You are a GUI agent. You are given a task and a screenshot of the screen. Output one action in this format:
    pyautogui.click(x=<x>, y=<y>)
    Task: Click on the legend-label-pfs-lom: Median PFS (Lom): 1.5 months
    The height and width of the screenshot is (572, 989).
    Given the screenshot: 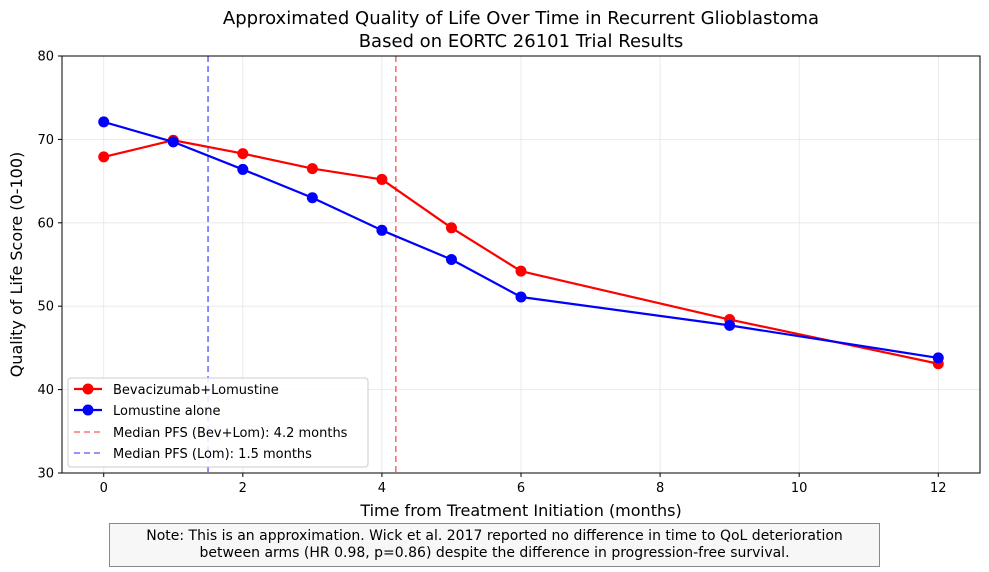 What is the action you would take?
    pyautogui.click(x=212, y=454)
    